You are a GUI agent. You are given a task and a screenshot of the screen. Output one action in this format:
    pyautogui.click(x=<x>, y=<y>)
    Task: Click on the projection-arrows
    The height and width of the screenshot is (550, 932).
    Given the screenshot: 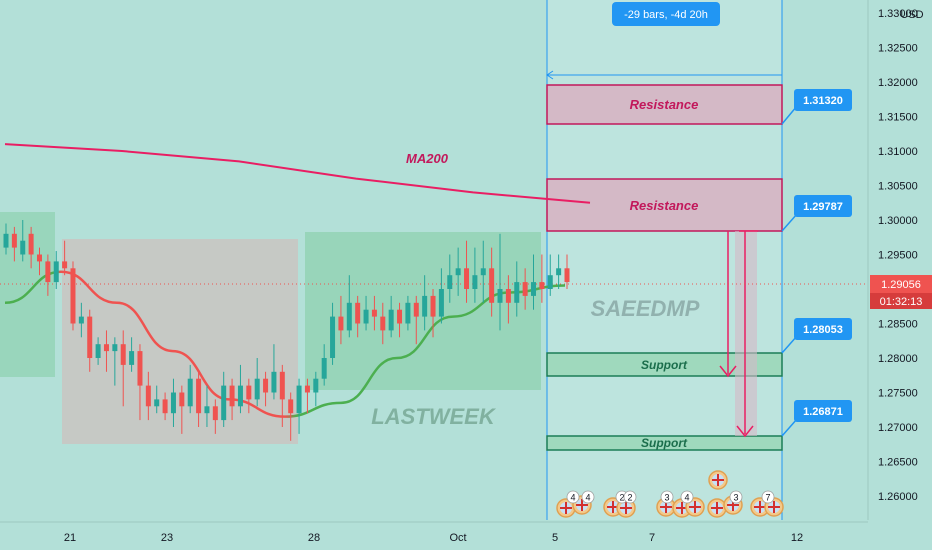 What is the action you would take?
    pyautogui.click(x=738, y=334)
    